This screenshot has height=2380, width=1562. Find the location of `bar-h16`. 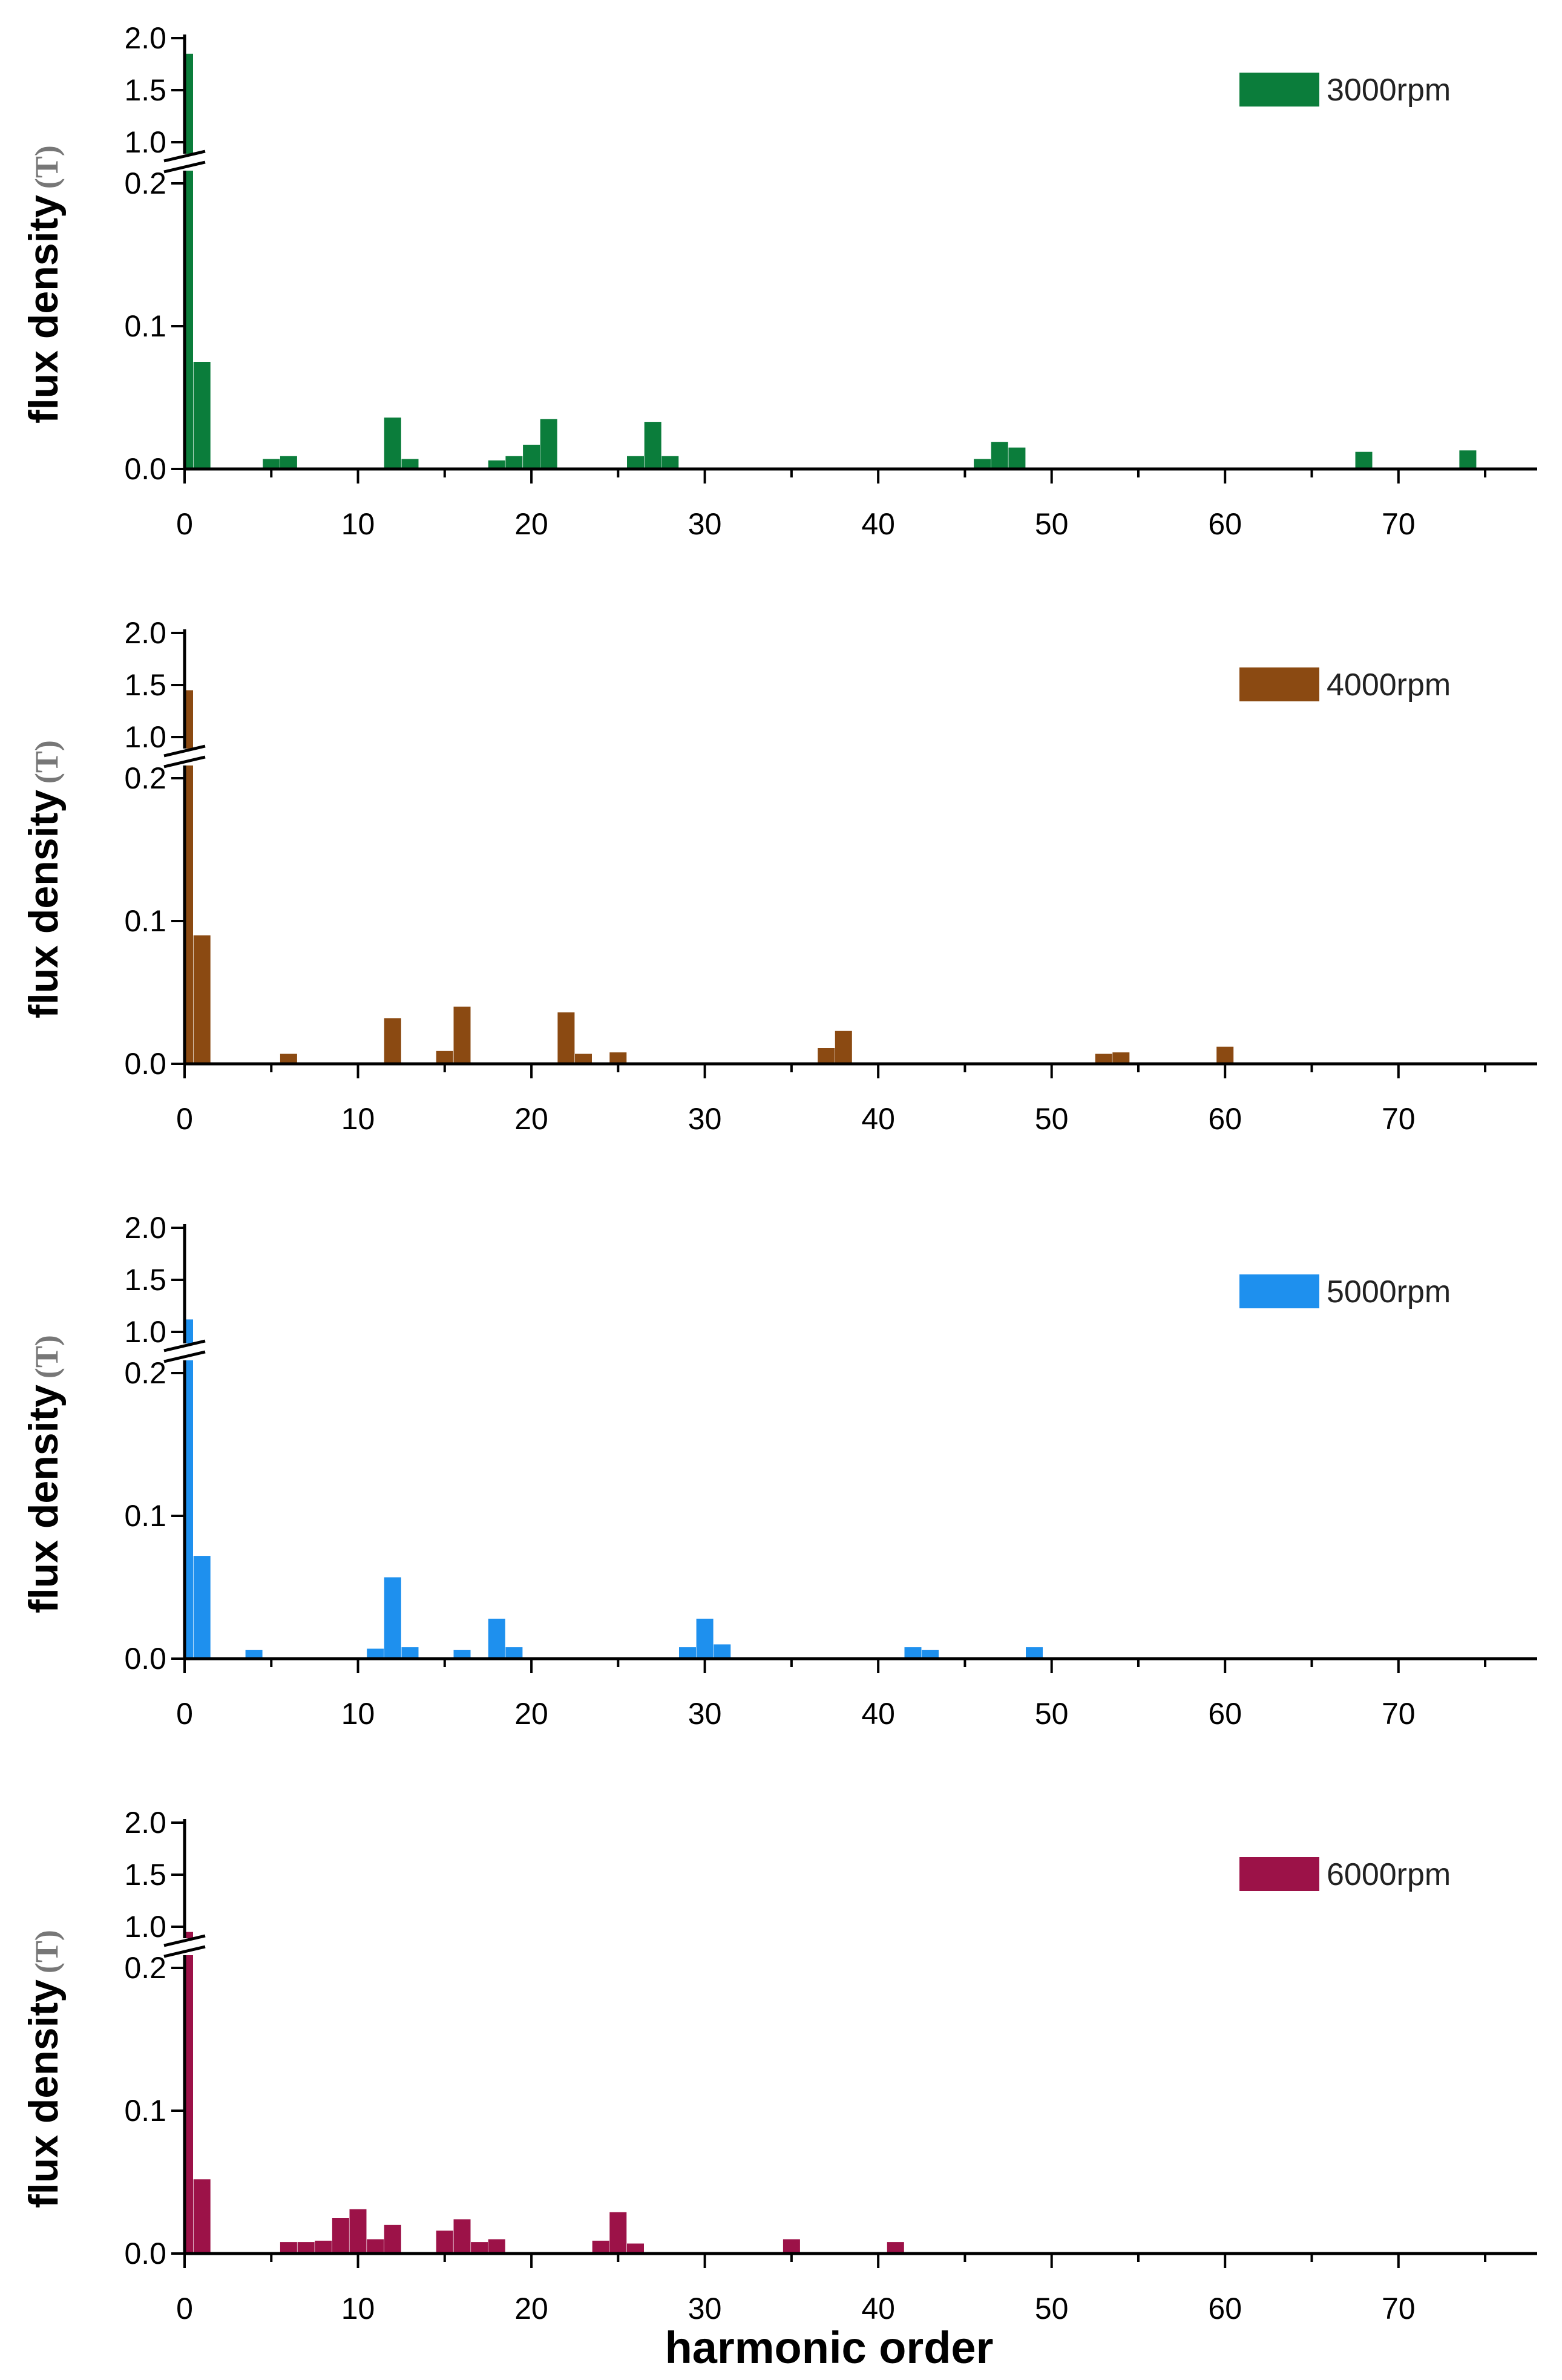

bar-h16 is located at coordinates (462, 1654).